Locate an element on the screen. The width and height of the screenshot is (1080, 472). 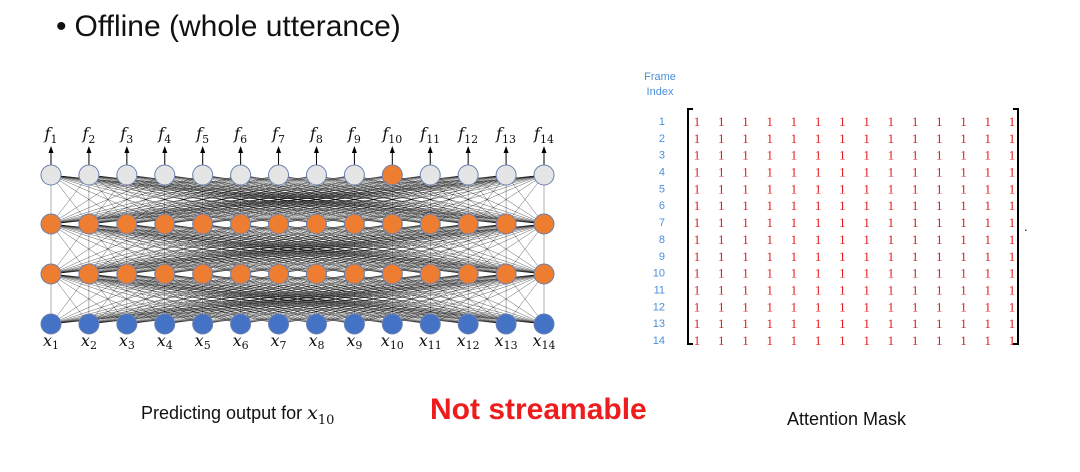
row-index-label: 7 is located at coordinates (662, 223).